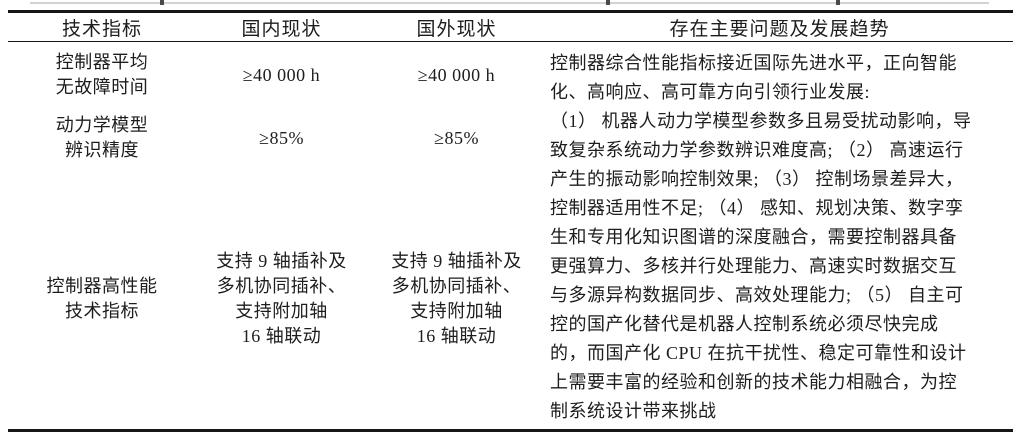 The image size is (1021, 440). I want to click on cell-row3-foreign: 支持 9 轴插补及 多机协同插补、 支持附加轴 16 轴联动, so click(456, 298).